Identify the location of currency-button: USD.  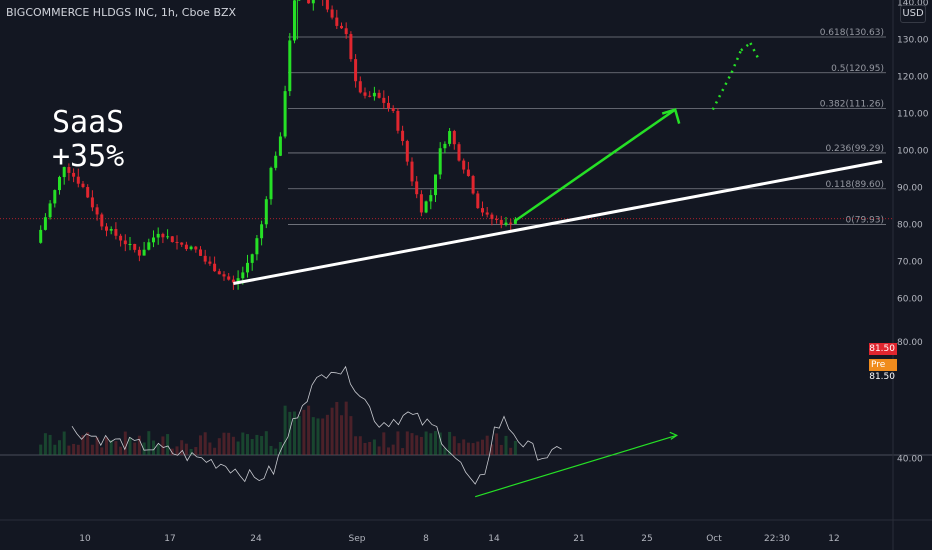
(913, 14).